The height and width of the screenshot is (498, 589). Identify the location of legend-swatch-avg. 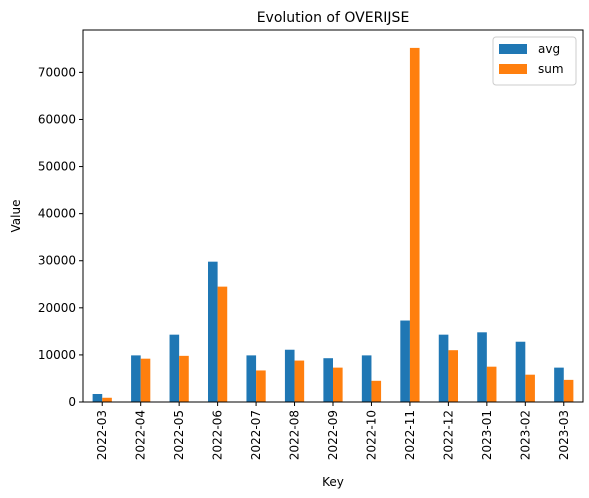
(513, 49).